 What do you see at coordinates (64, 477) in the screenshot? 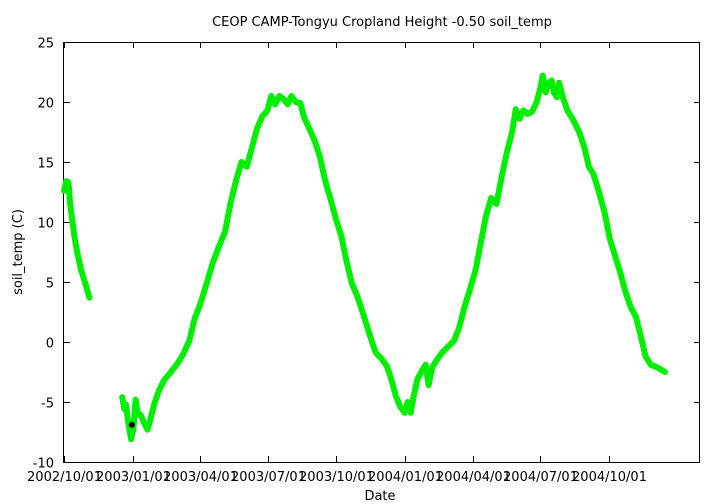
I see `x-tick-label: 2002/10/01` at bounding box center [64, 477].